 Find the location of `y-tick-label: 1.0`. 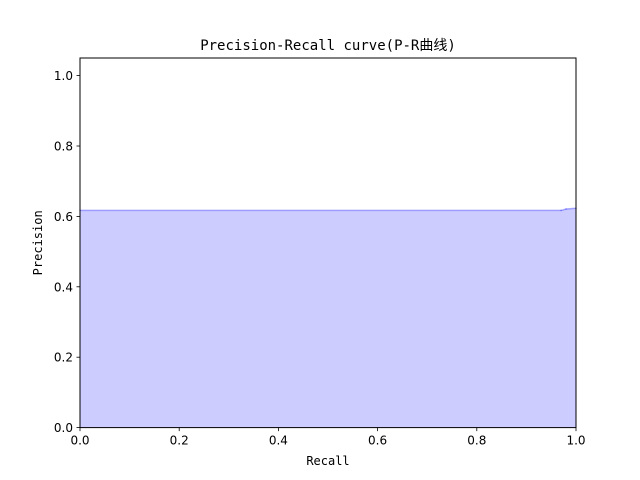

y-tick-label: 1.0 is located at coordinates (63, 76).